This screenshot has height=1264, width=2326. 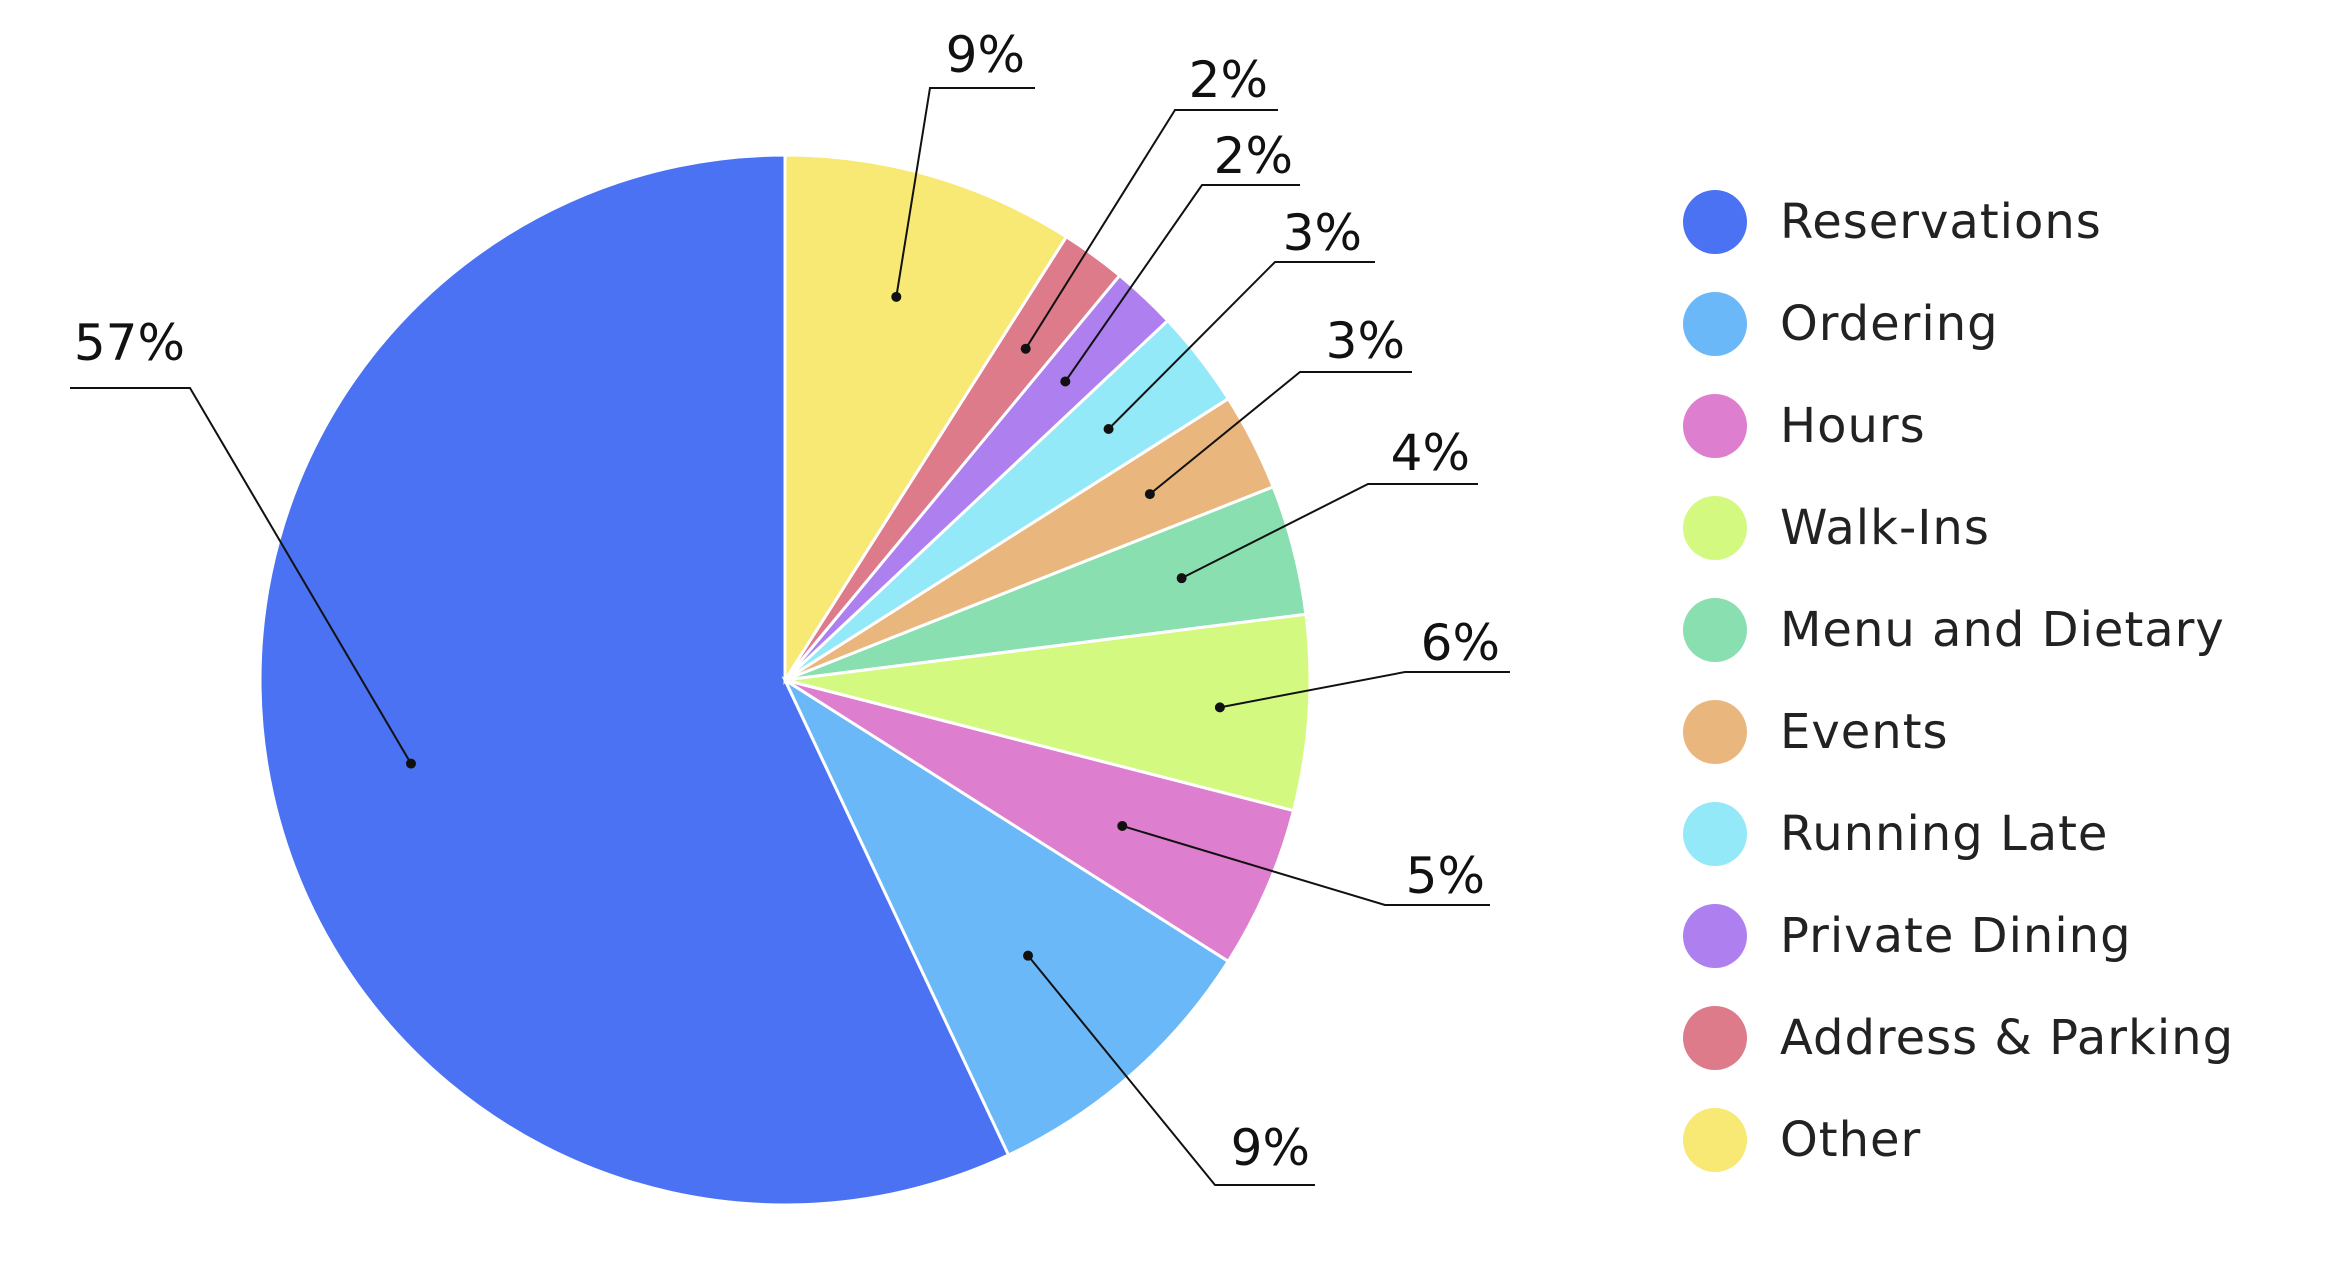 I want to click on leader-line-other, so click(x=965, y=192).